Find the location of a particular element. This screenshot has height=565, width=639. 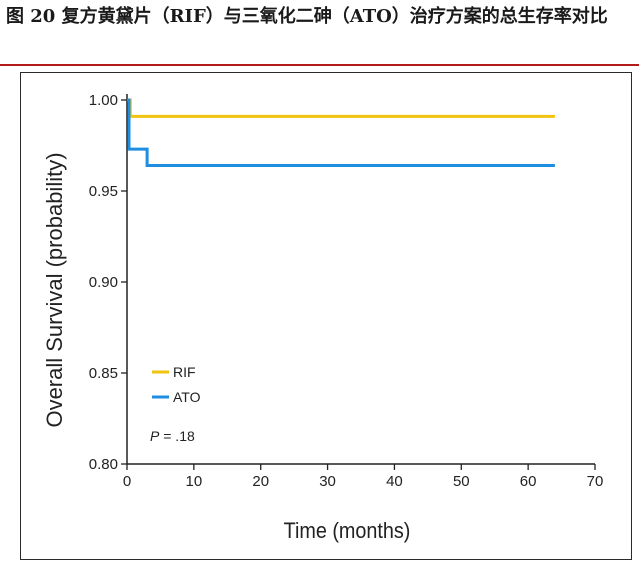

y-tick-label: 0.90 is located at coordinates (103, 282).